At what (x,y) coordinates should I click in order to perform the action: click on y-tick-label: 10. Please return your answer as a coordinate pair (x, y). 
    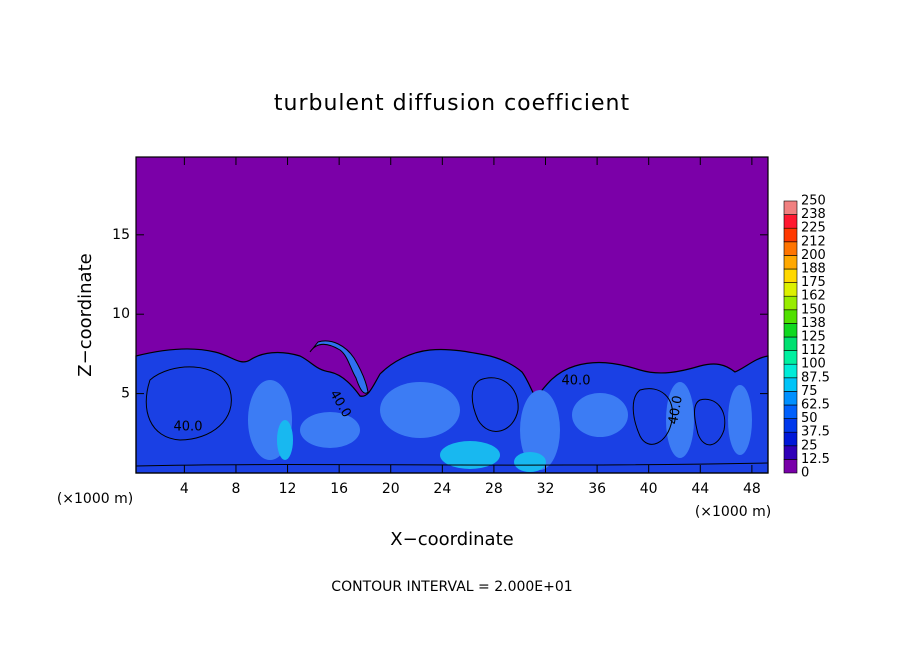
    Looking at the image, I should click on (121, 314).